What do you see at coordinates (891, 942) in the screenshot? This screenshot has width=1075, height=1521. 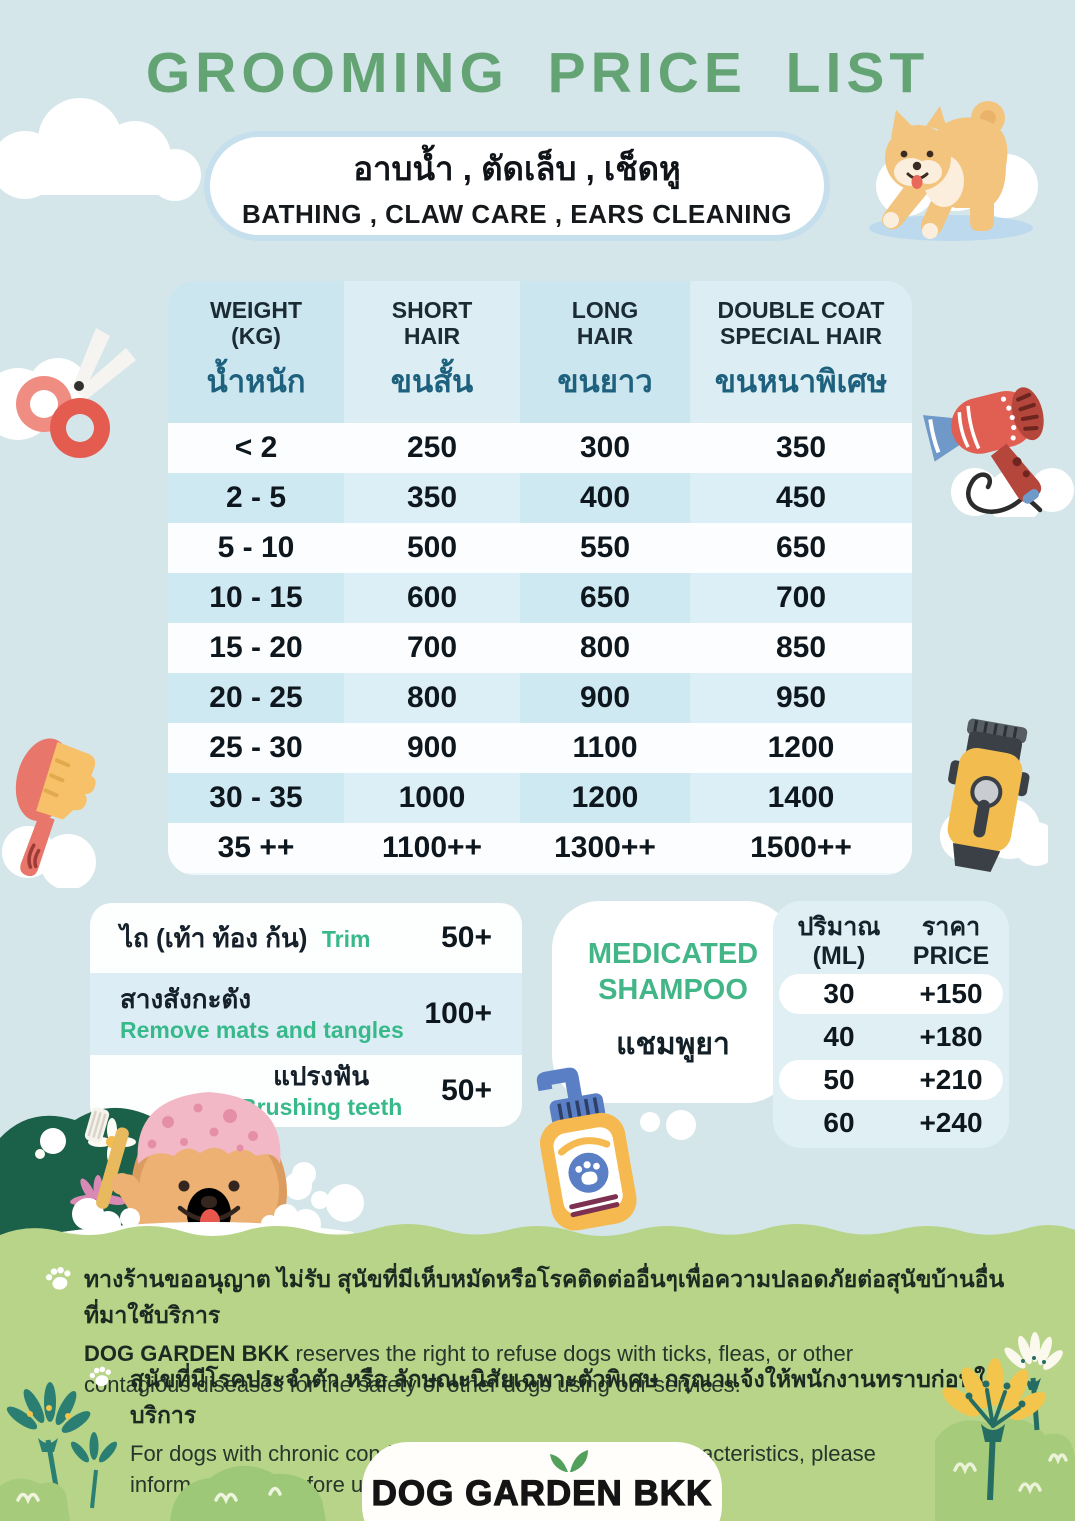 I see `shampoo-table-header: ปริมาณ (ML) ราคา PRICE` at bounding box center [891, 942].